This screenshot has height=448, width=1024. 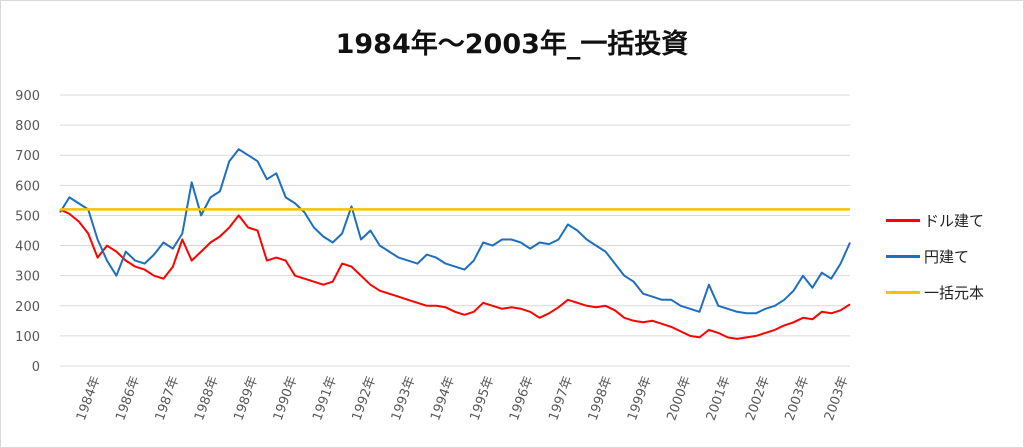 I want to click on legend-label-principal: 一括元本, so click(x=954, y=293).